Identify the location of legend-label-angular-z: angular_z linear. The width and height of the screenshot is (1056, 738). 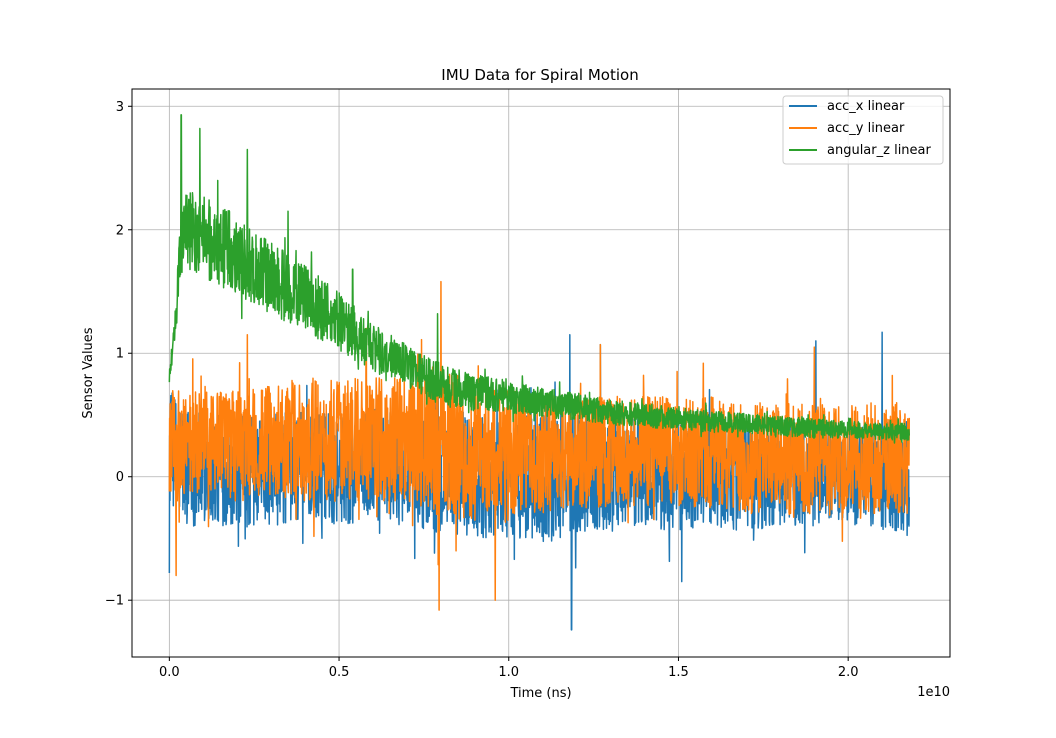
(879, 150).